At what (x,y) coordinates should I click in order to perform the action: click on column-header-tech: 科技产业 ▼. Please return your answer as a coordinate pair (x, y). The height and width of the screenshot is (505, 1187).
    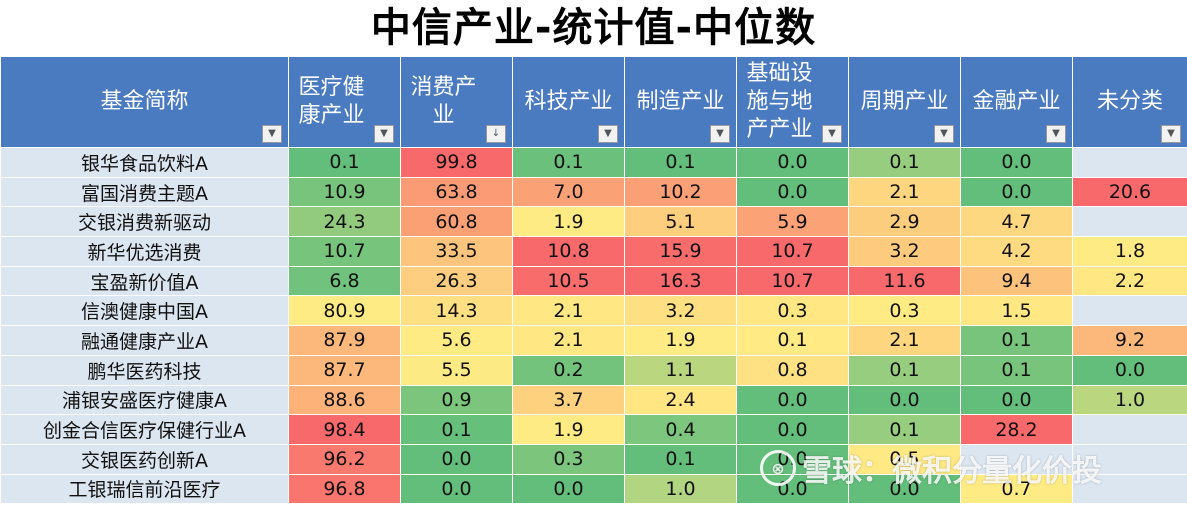
    Looking at the image, I should click on (568, 102).